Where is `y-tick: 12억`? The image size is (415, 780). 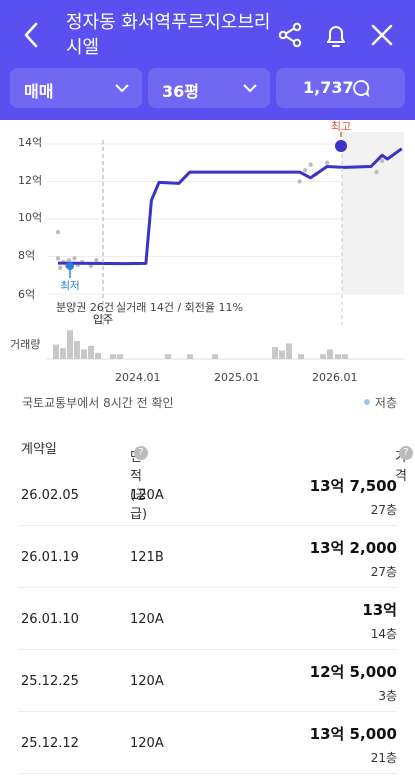 y-tick: 12억 is located at coordinates (30, 180).